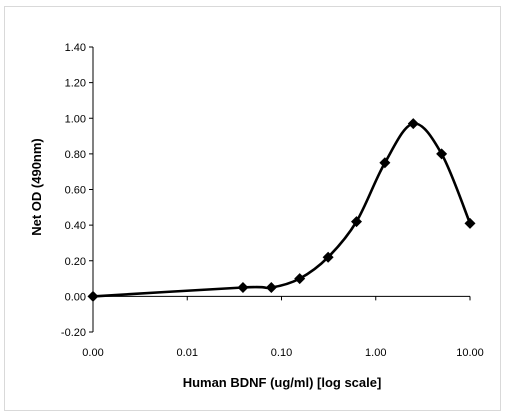  What do you see at coordinates (92, 353) in the screenshot?
I see `x-tick-label: 0.00` at bounding box center [92, 353].